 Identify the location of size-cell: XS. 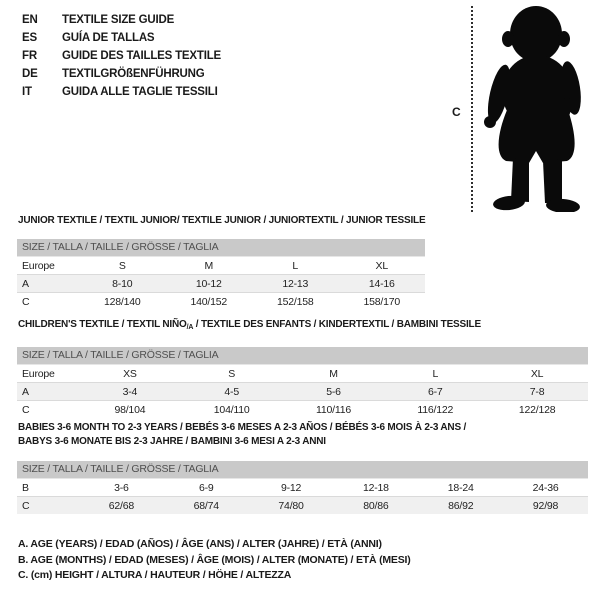
(130, 373).